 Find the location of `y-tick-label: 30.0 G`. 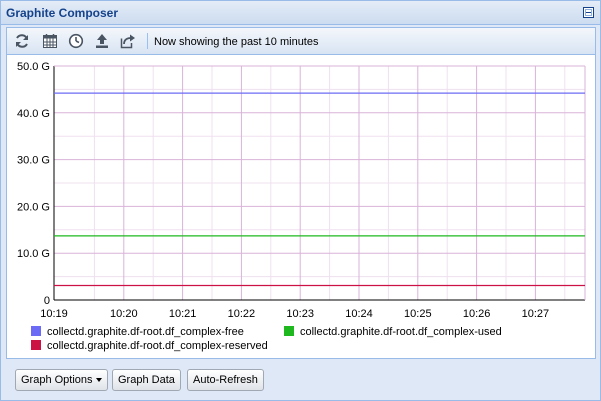

y-tick-label: 30.0 G is located at coordinates (33, 161).